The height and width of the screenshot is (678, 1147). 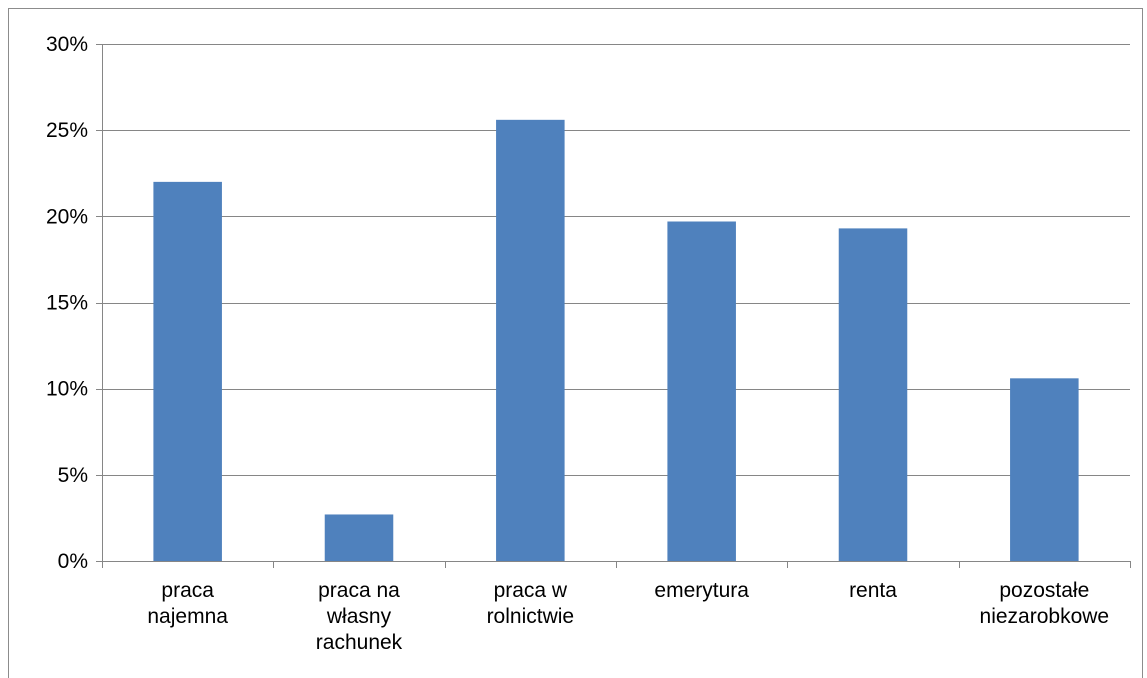 What do you see at coordinates (73, 475) in the screenshot?
I see `y-tick-label-5: 5%` at bounding box center [73, 475].